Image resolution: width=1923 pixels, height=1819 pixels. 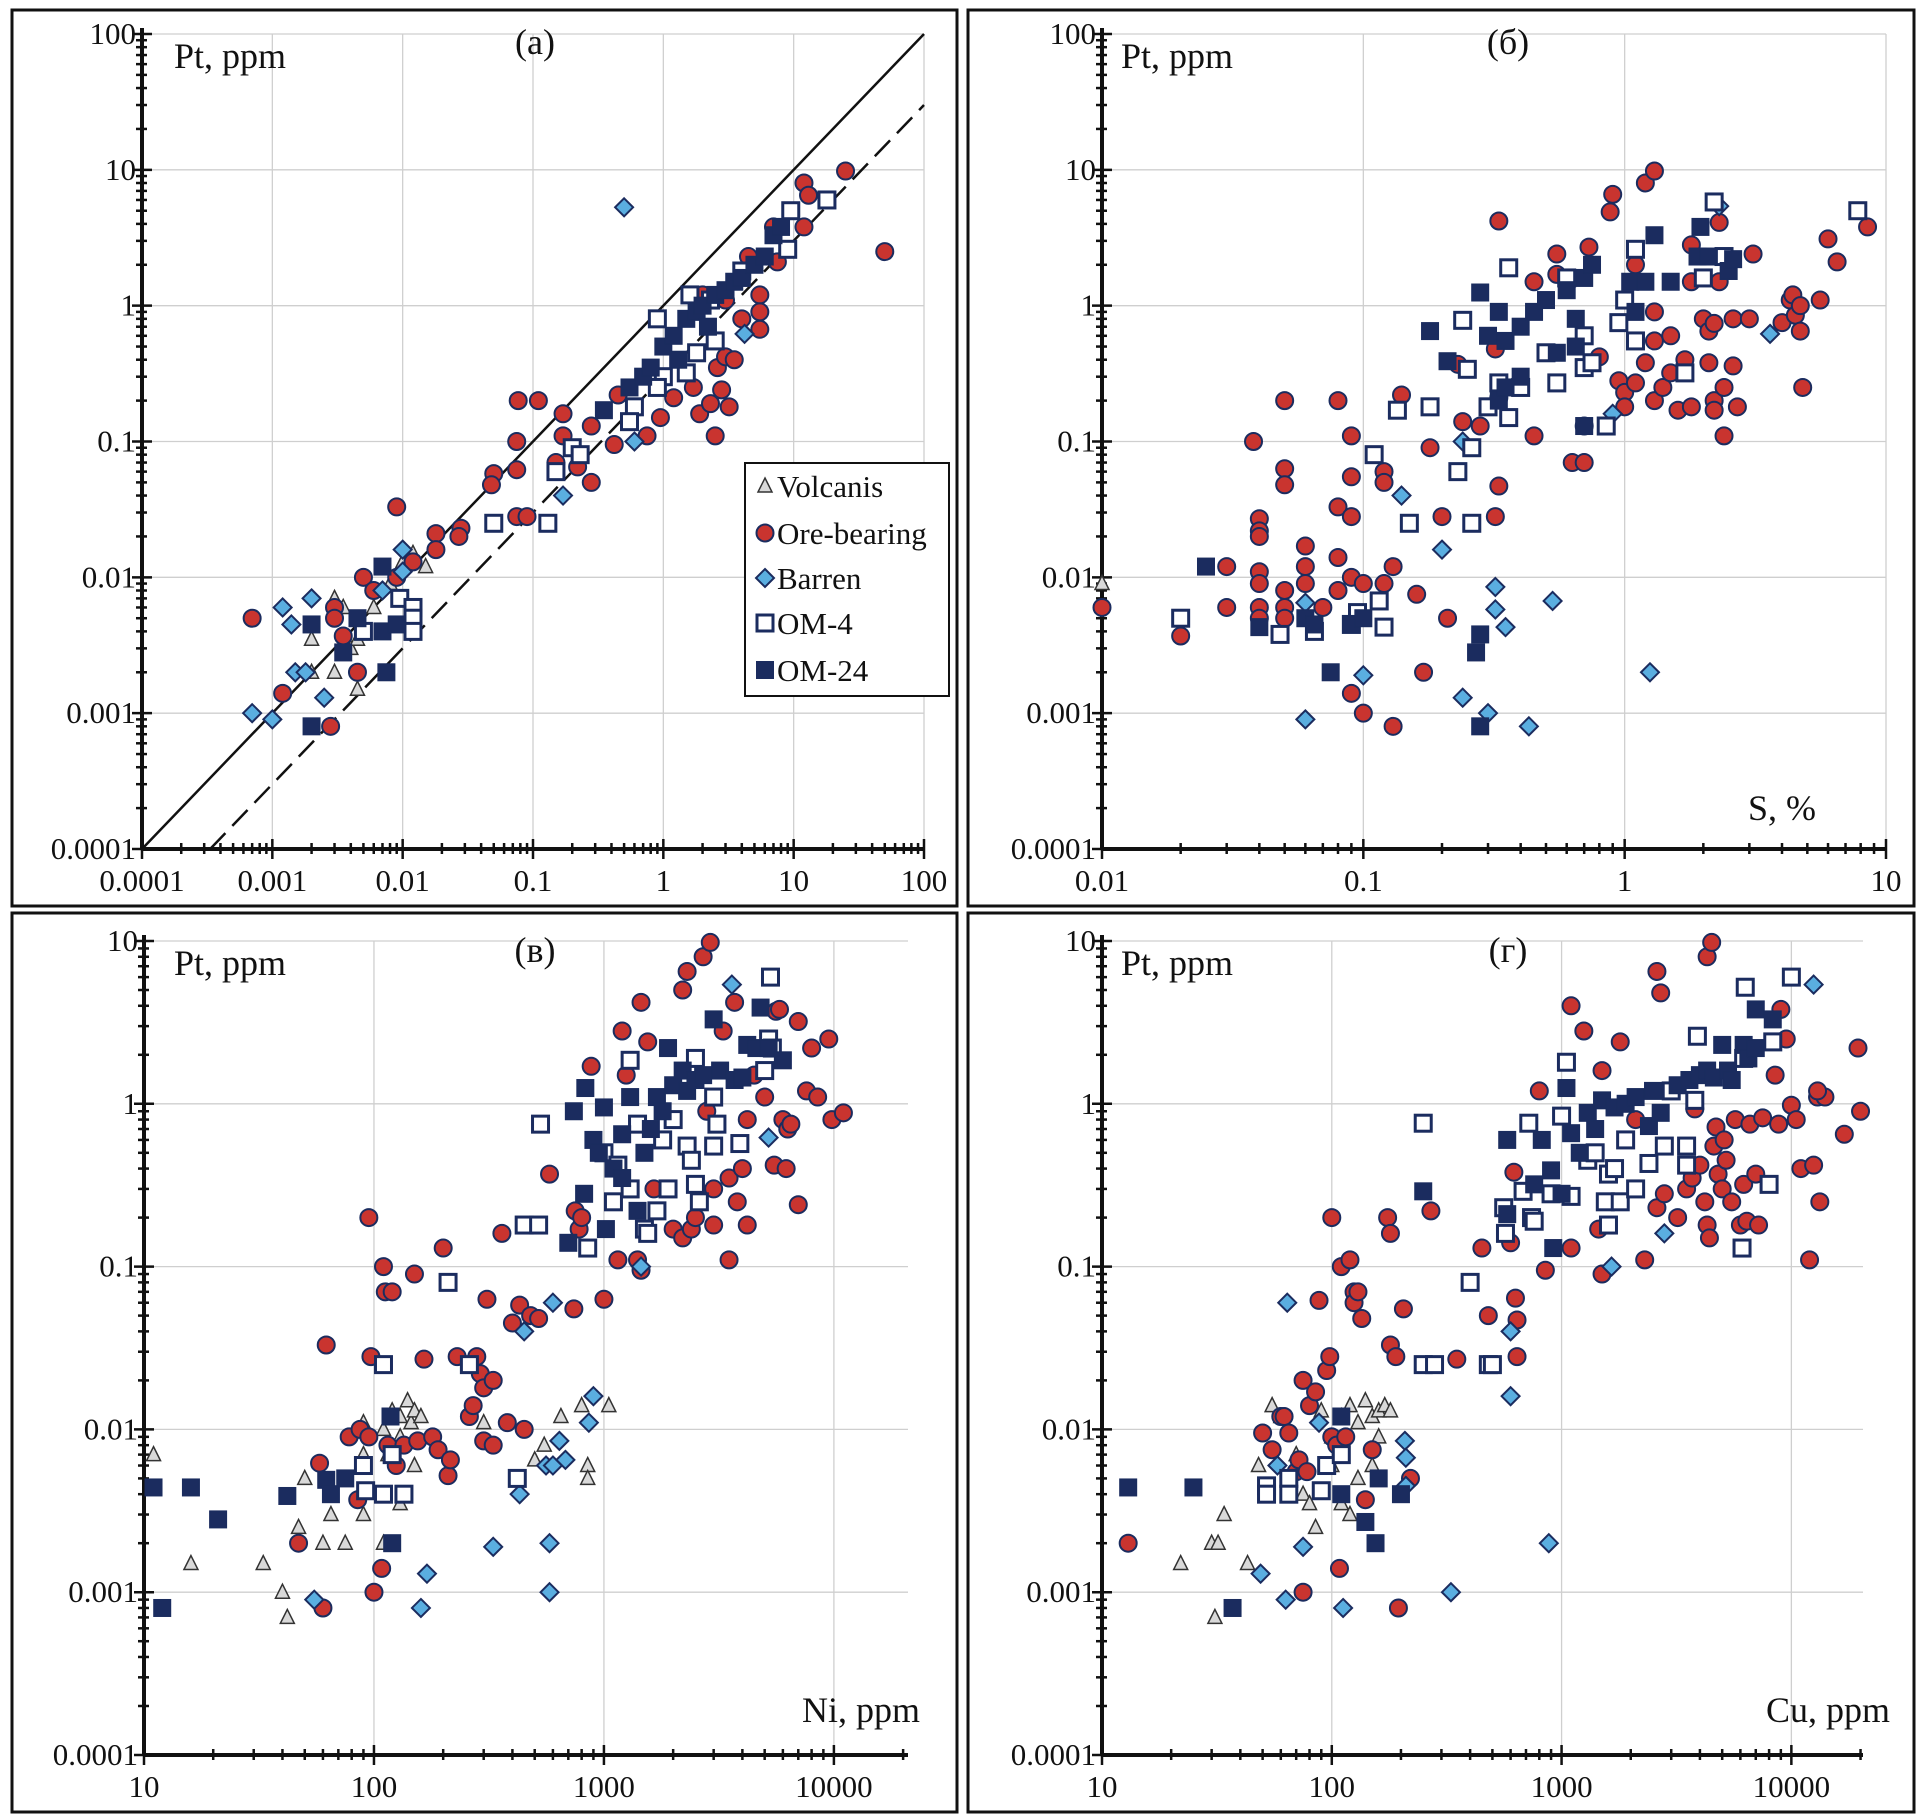 What do you see at coordinates (141, 880) in the screenshot?
I see `x-tick-label: 0.0001` at bounding box center [141, 880].